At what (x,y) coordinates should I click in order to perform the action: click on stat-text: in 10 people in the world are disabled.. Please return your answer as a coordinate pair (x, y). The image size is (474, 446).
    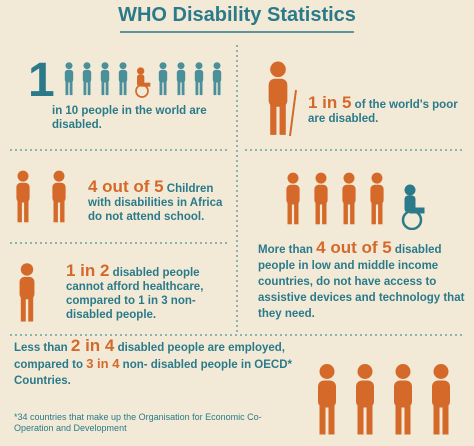
    Looking at the image, I should click on (129, 118).